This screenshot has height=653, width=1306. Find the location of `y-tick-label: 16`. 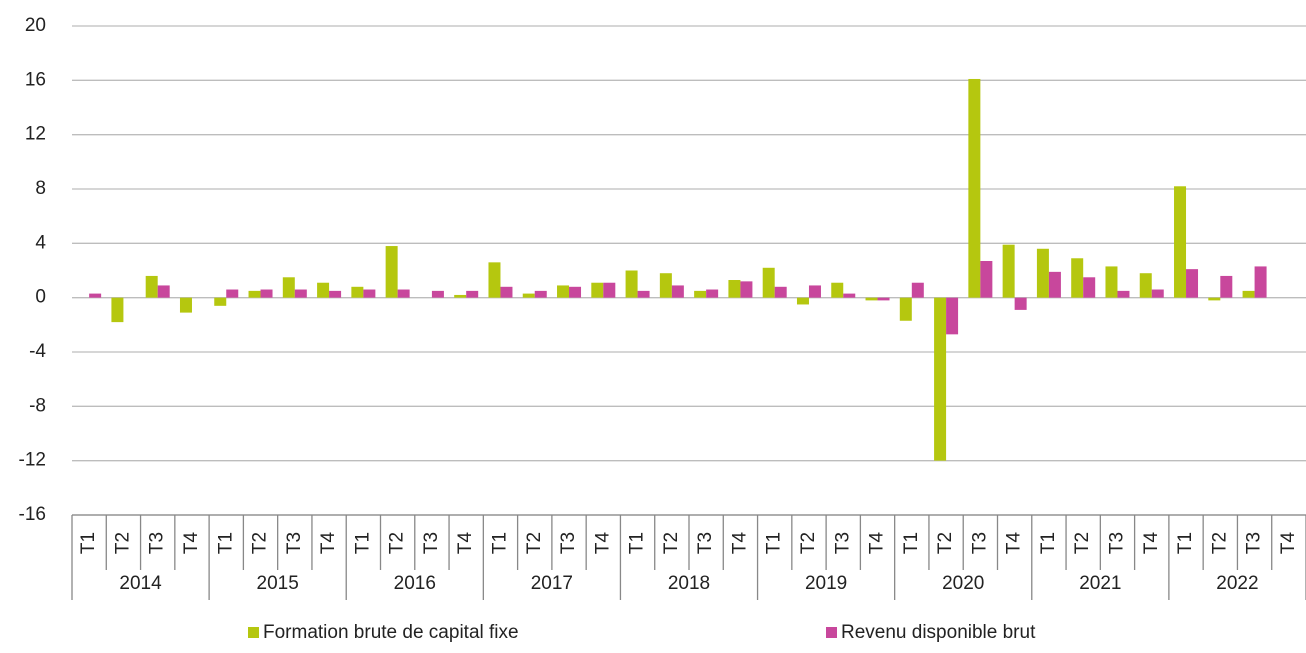

y-tick-label: 16 is located at coordinates (35, 79).